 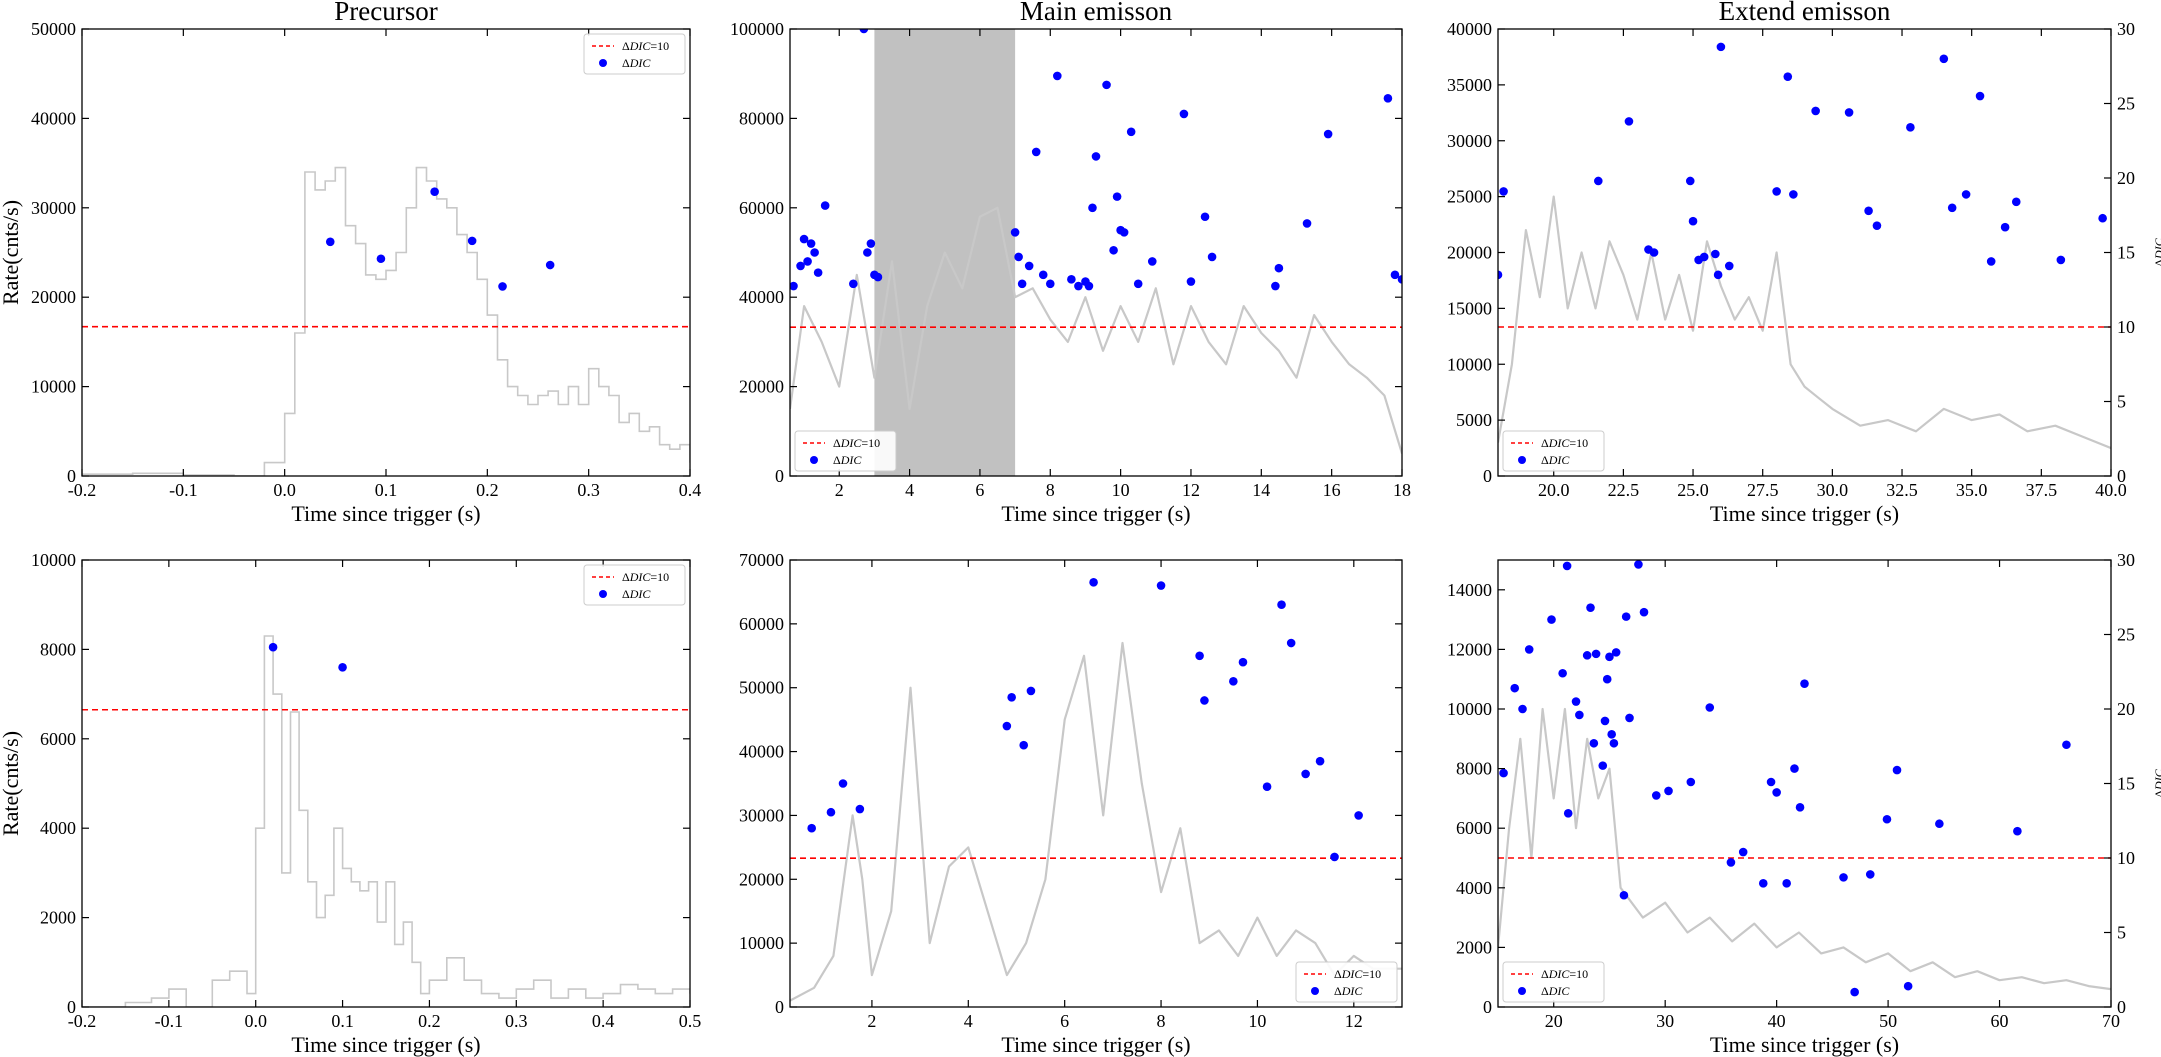 What do you see at coordinates (1554, 1021) in the screenshot?
I see `x-tick-label: 20` at bounding box center [1554, 1021].